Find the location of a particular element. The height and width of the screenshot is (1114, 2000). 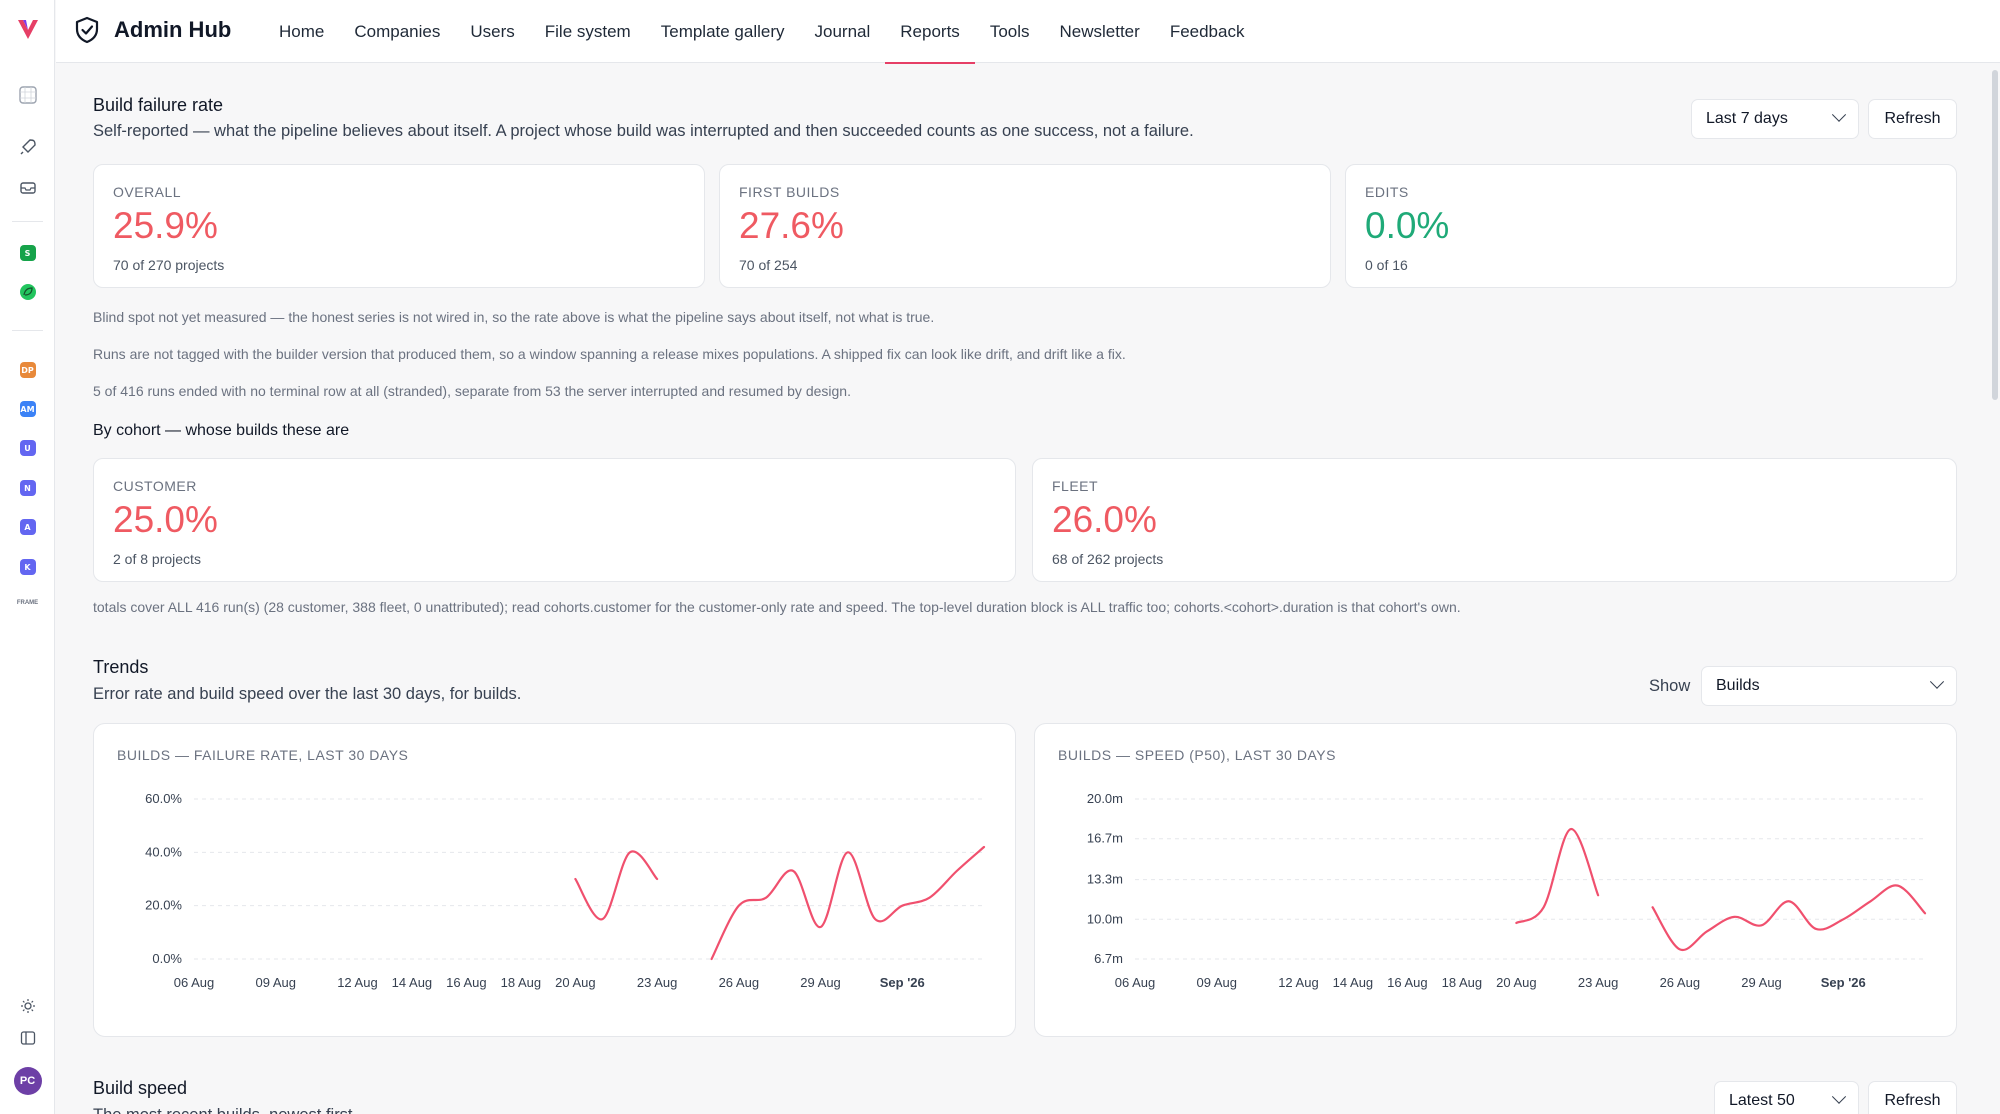

speed-refresh-button: Refresh is located at coordinates (1912, 1097).